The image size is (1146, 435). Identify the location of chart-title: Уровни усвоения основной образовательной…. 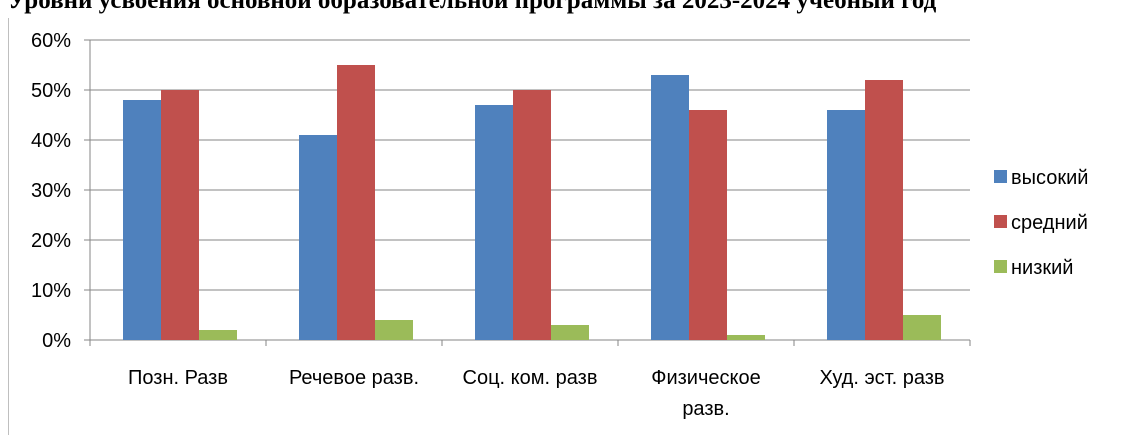
(472, 7).